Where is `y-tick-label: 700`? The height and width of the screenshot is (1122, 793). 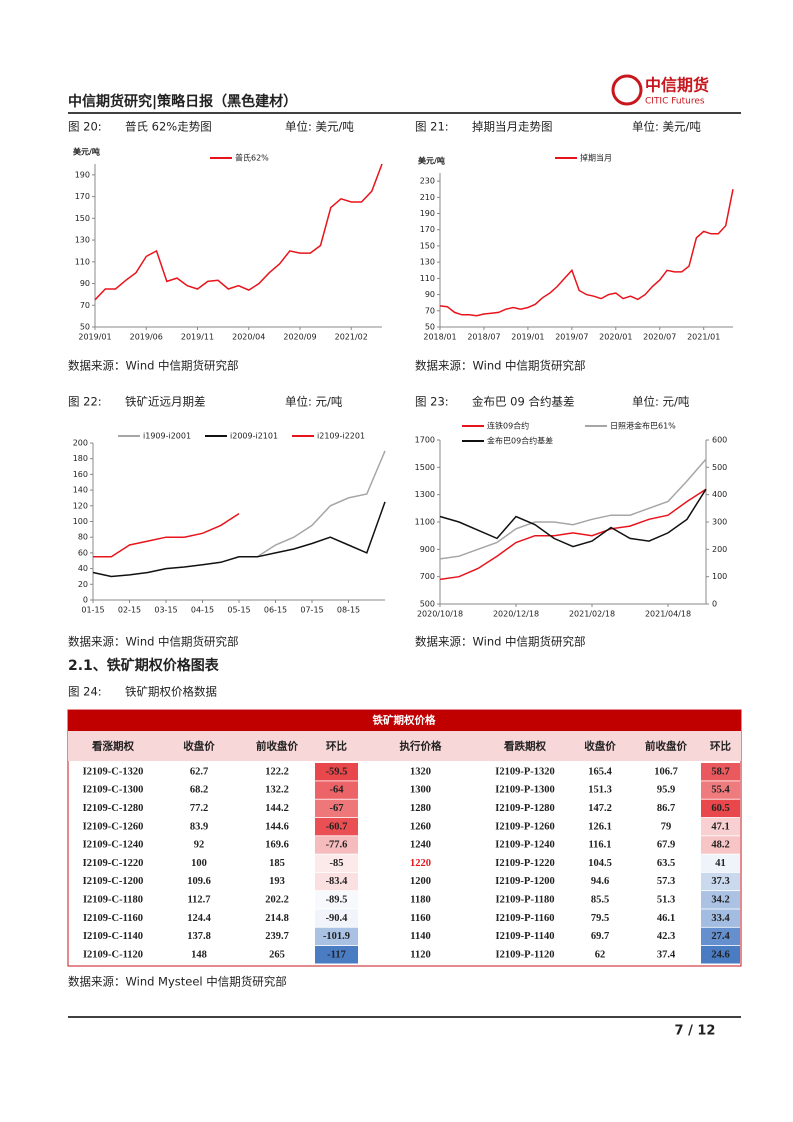 y-tick-label: 700 is located at coordinates (427, 576).